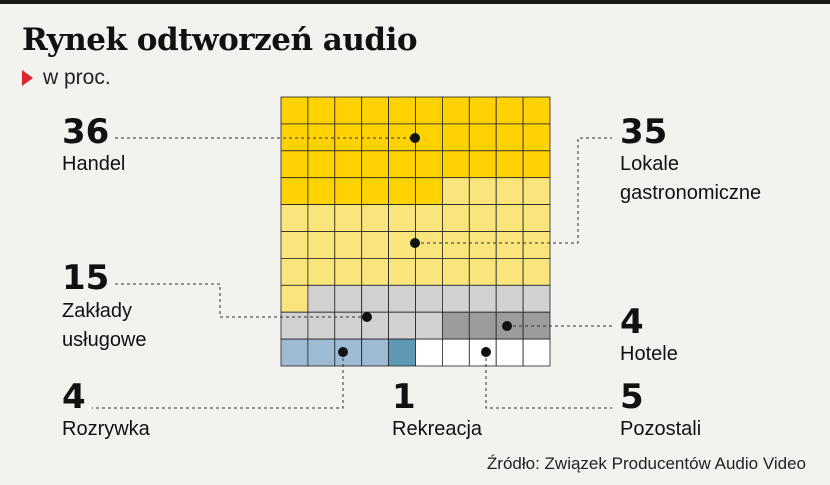 This screenshot has width=830, height=485. What do you see at coordinates (106, 429) in the screenshot?
I see `label-rozrywka: Rozrywka` at bounding box center [106, 429].